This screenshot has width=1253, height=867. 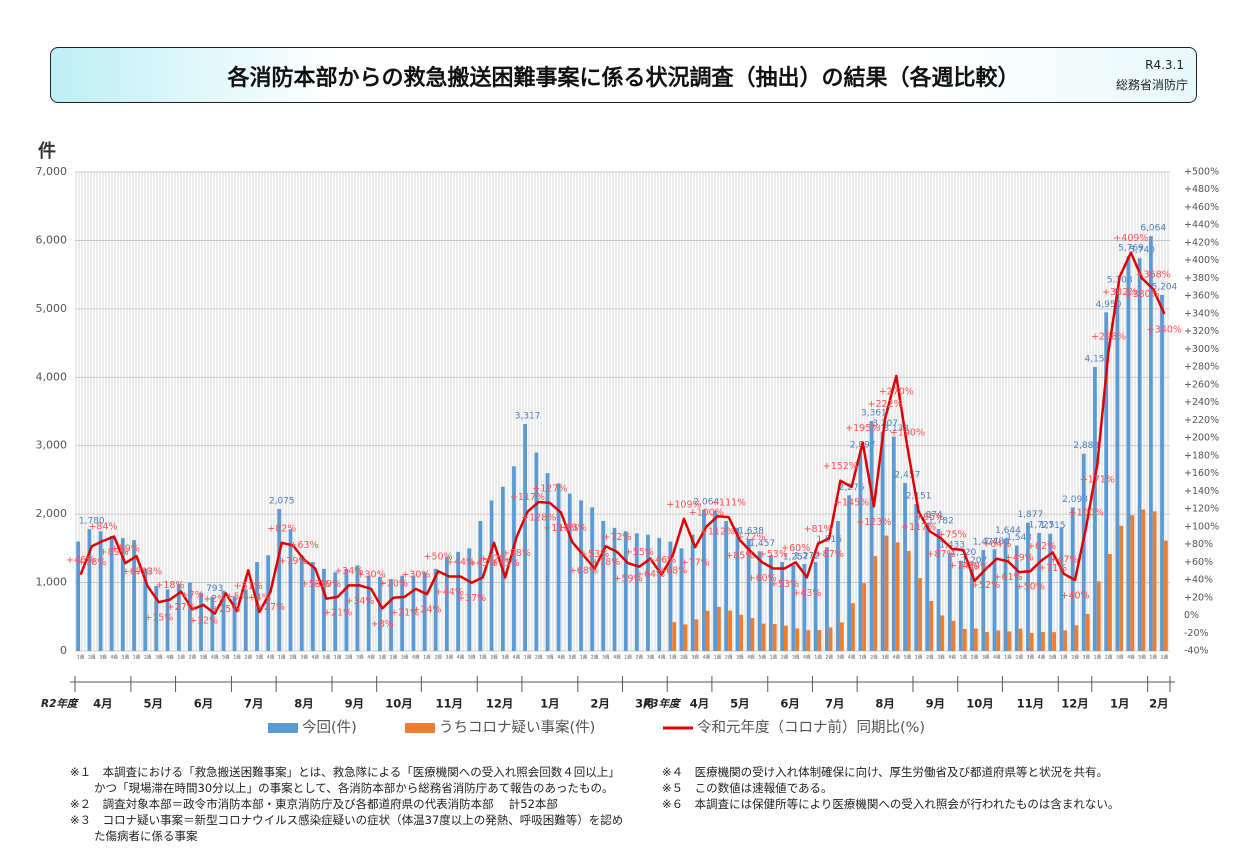 What do you see at coordinates (1201, 207) in the screenshot?
I see `y2-tick-label: +460%` at bounding box center [1201, 207].